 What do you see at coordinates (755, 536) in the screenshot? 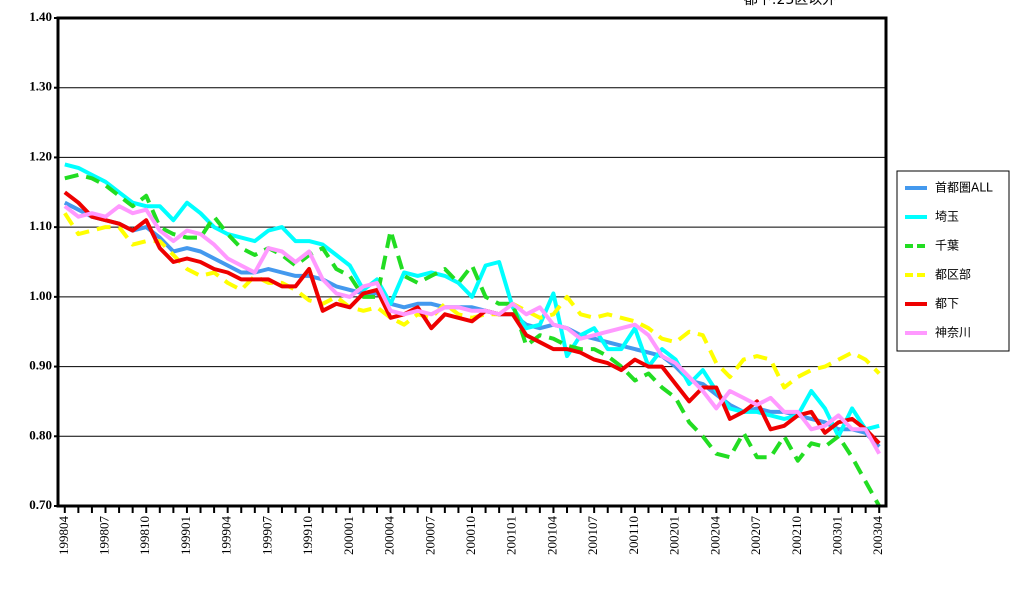
I see `x-tick-label: 200207` at bounding box center [755, 536].